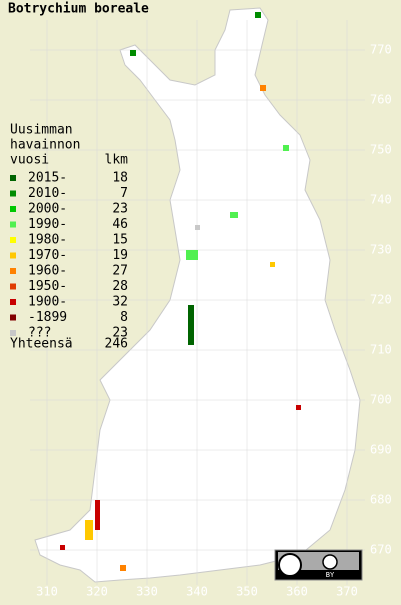  What do you see at coordinates (297, 592) in the screenshot?
I see `x-axis-label: 360` at bounding box center [297, 592].